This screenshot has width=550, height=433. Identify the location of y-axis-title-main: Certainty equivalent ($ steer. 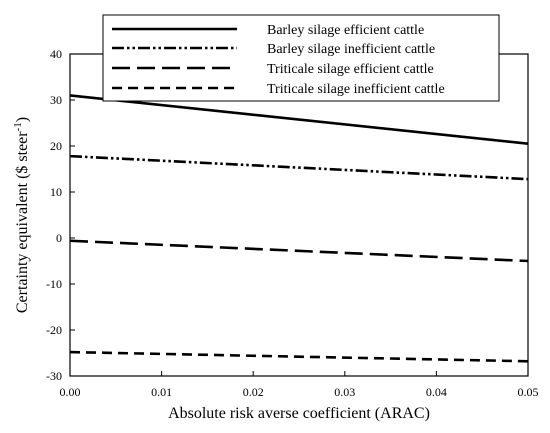
(22, 222).